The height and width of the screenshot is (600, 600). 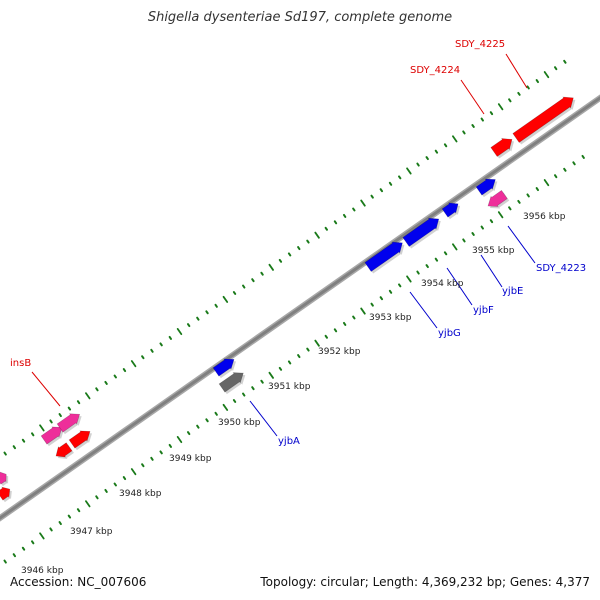 What do you see at coordinates (383, 256) in the screenshot?
I see `gene-yjbG-2-body` at bounding box center [383, 256].